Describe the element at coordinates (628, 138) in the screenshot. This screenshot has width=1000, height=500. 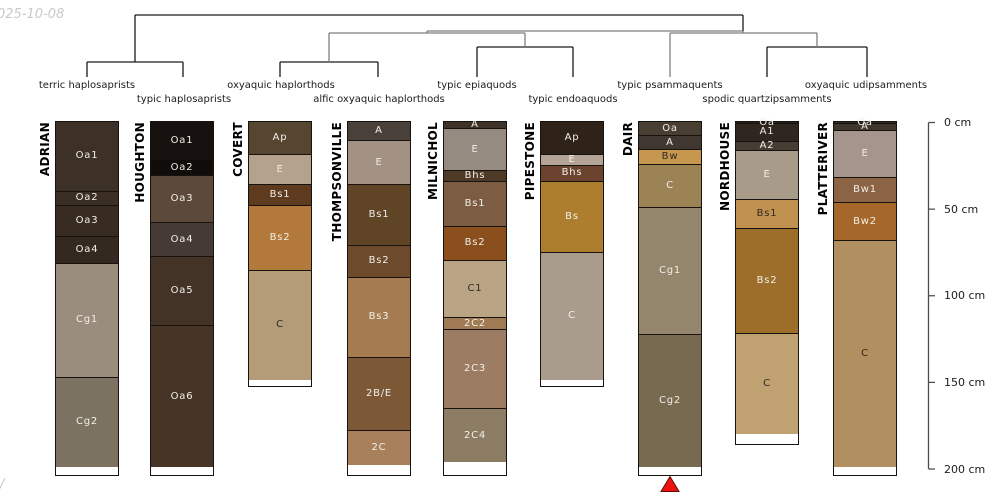
I see `profile-name-dair: DAIR` at that location.